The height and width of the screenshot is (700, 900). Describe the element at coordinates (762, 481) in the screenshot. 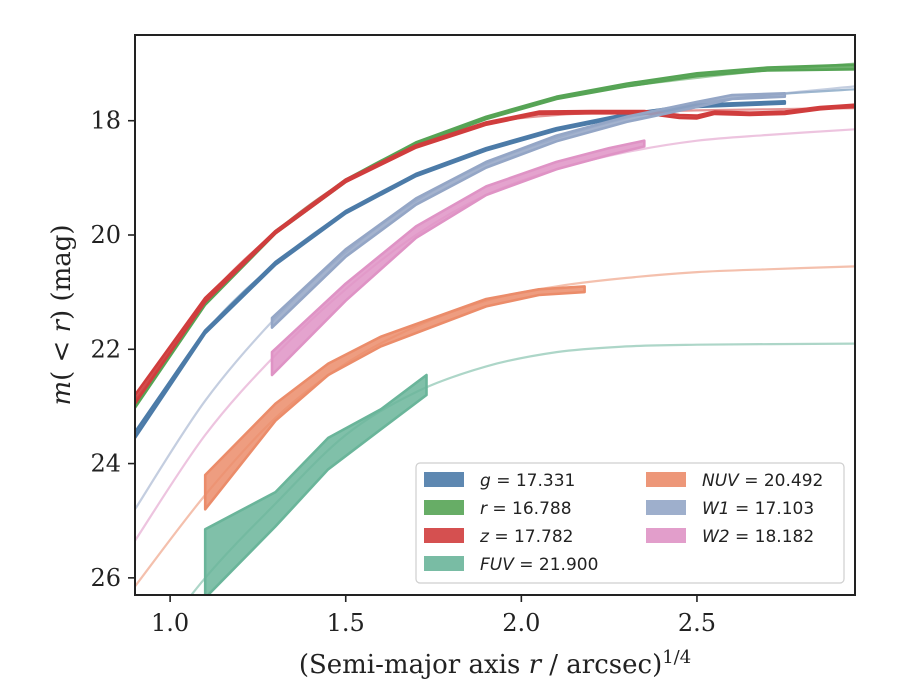

I see `legend-label-nuv: NUV = 20.492` at that location.